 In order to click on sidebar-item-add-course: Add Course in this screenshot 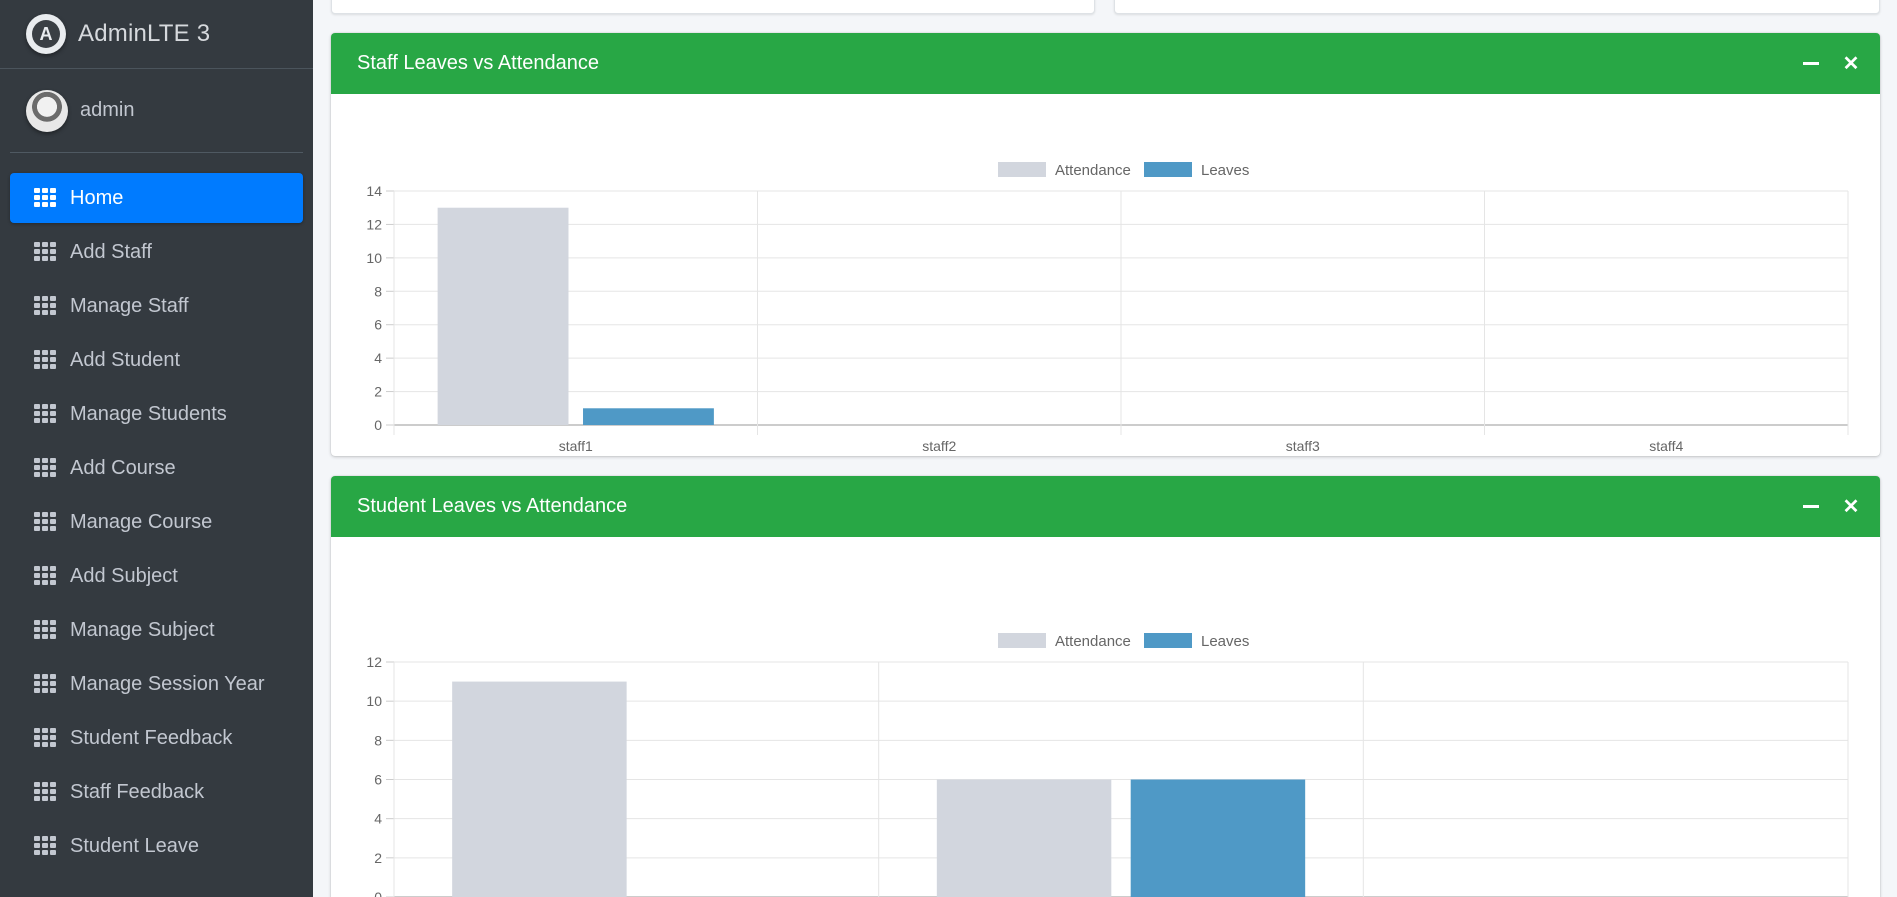, I will do `click(156, 468)`.